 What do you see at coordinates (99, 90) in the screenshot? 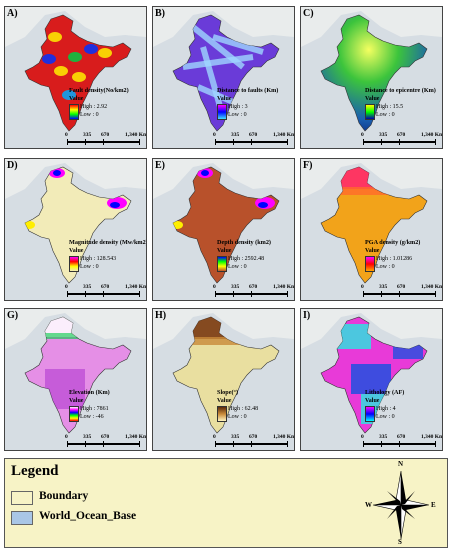
I see `panel-title: Fault density(No/km2)` at bounding box center [99, 90].